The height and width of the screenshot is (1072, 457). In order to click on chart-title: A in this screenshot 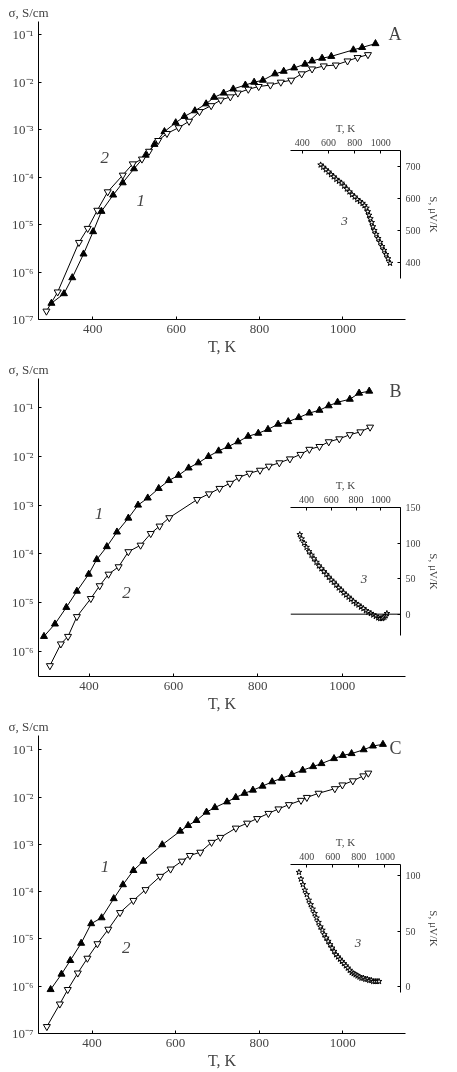, I will do `click(395, 33)`.